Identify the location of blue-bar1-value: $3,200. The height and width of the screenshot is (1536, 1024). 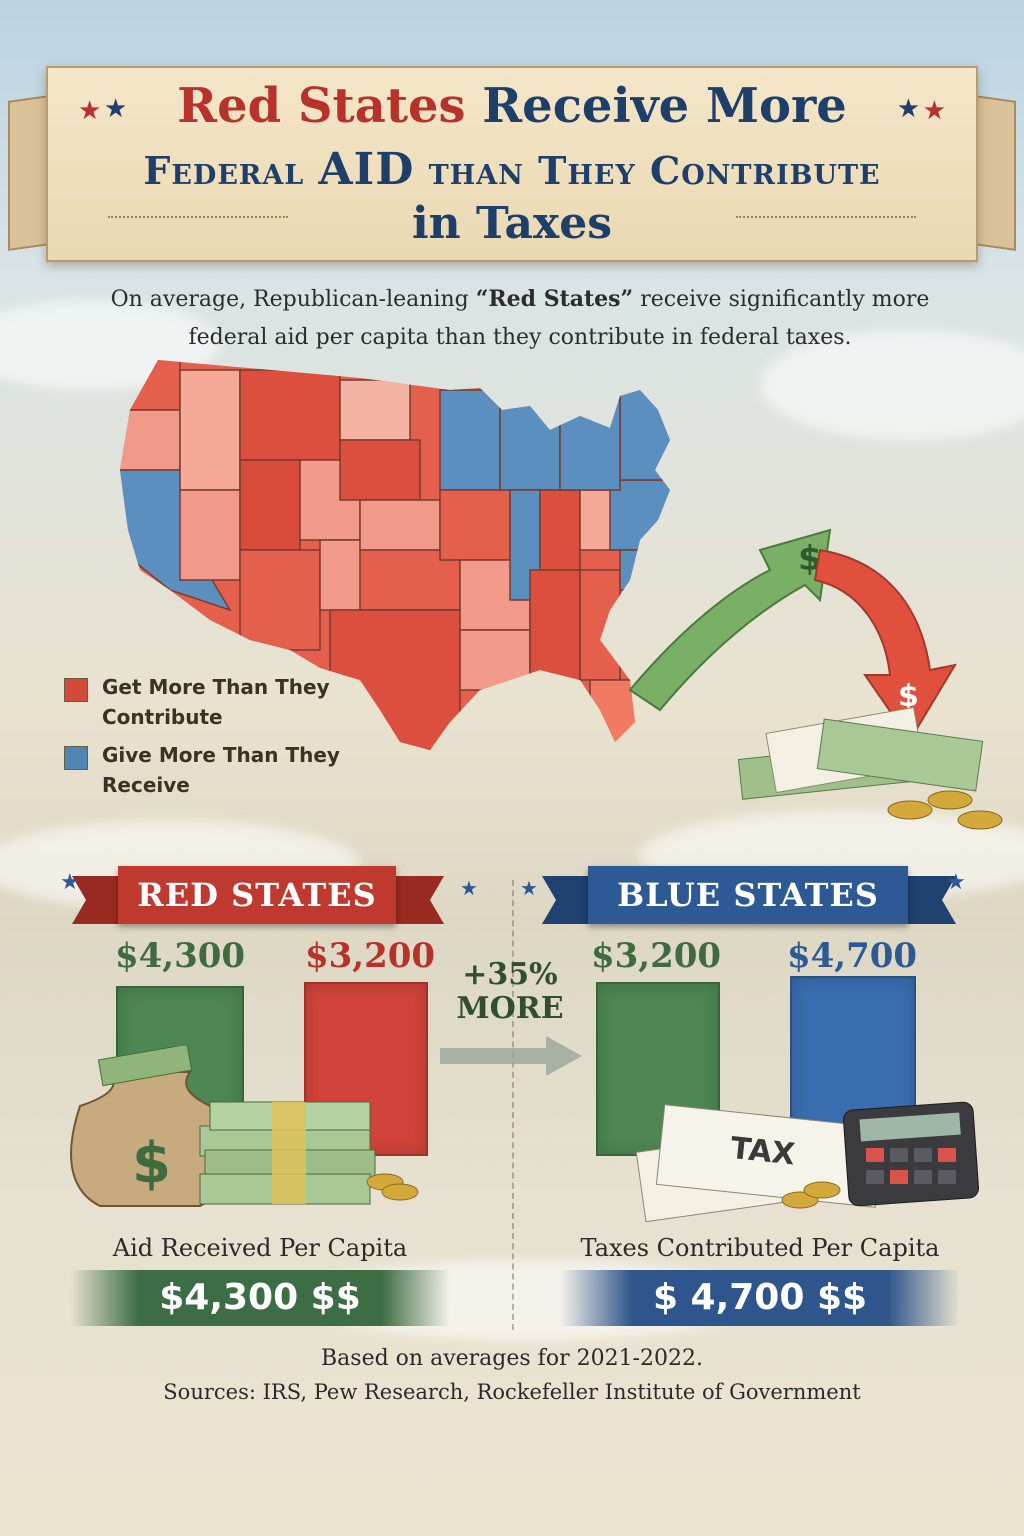
(656, 956).